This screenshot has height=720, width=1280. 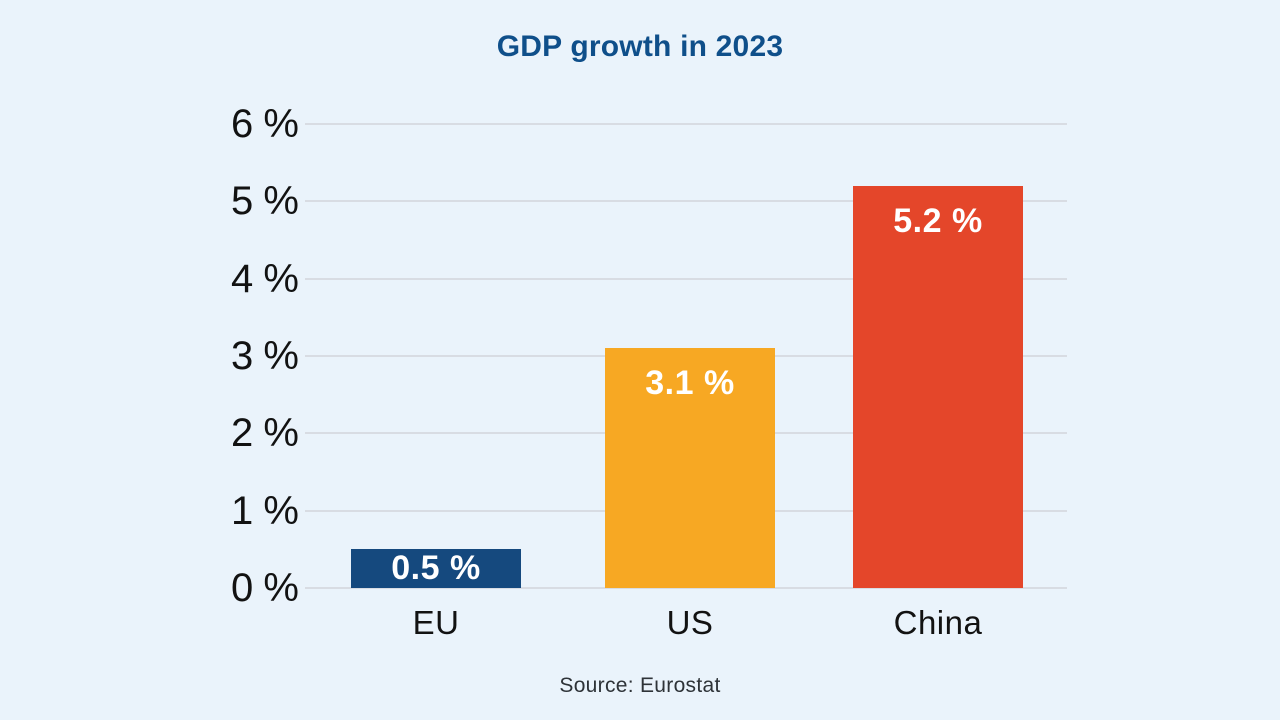 What do you see at coordinates (265, 124) in the screenshot?
I see `y-tick-label: 6 %` at bounding box center [265, 124].